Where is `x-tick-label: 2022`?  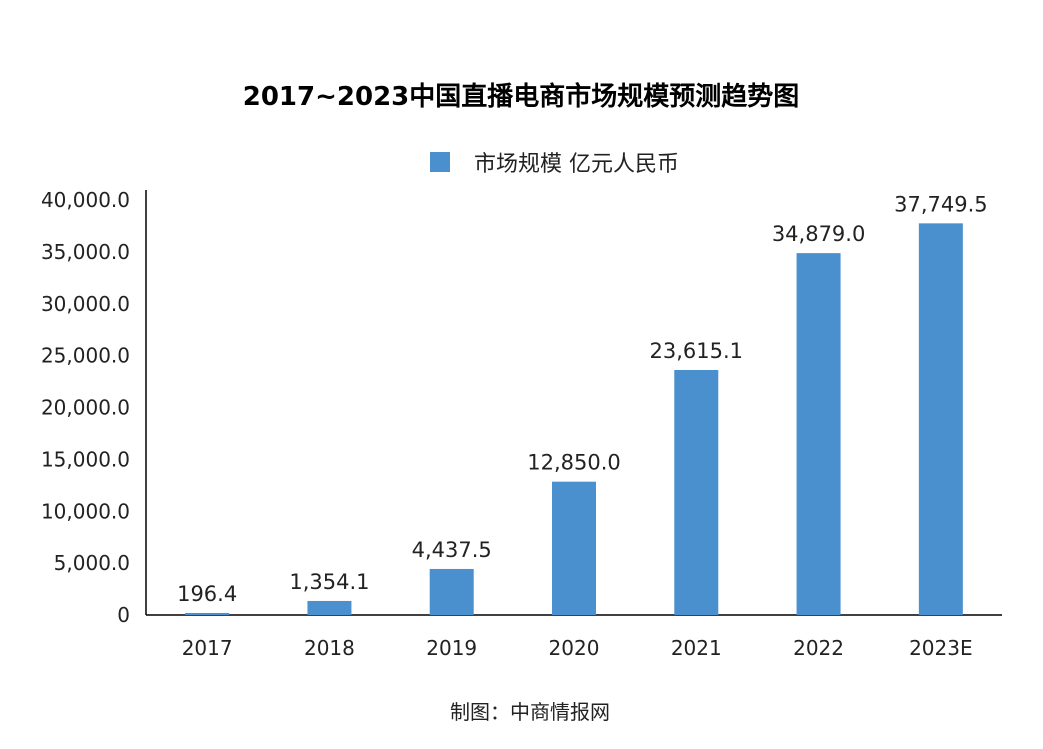 x-tick-label: 2022 is located at coordinates (818, 648).